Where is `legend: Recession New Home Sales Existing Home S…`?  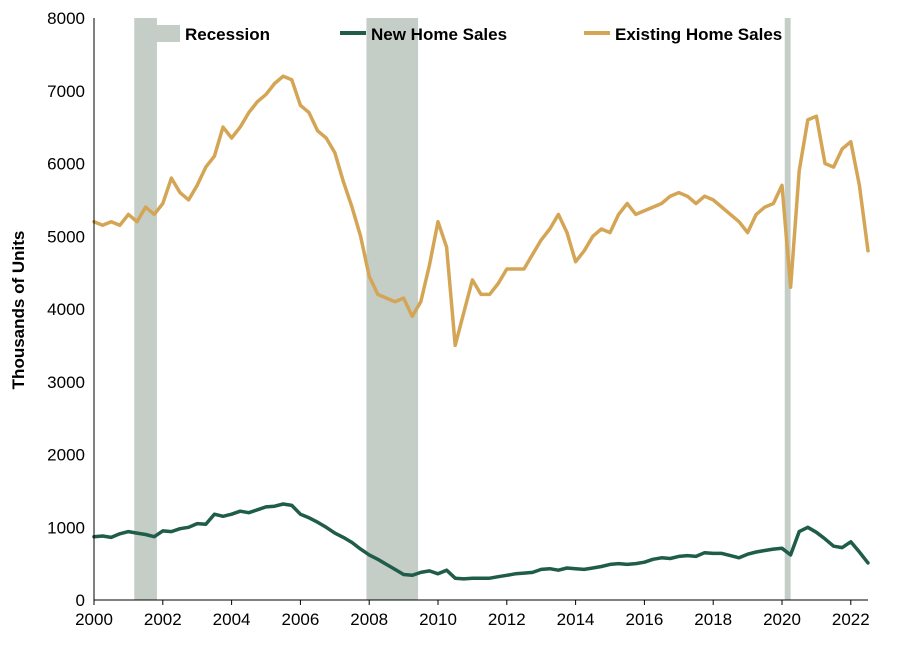 legend: Recession New Home Sales Existing Home S… is located at coordinates (467, 34).